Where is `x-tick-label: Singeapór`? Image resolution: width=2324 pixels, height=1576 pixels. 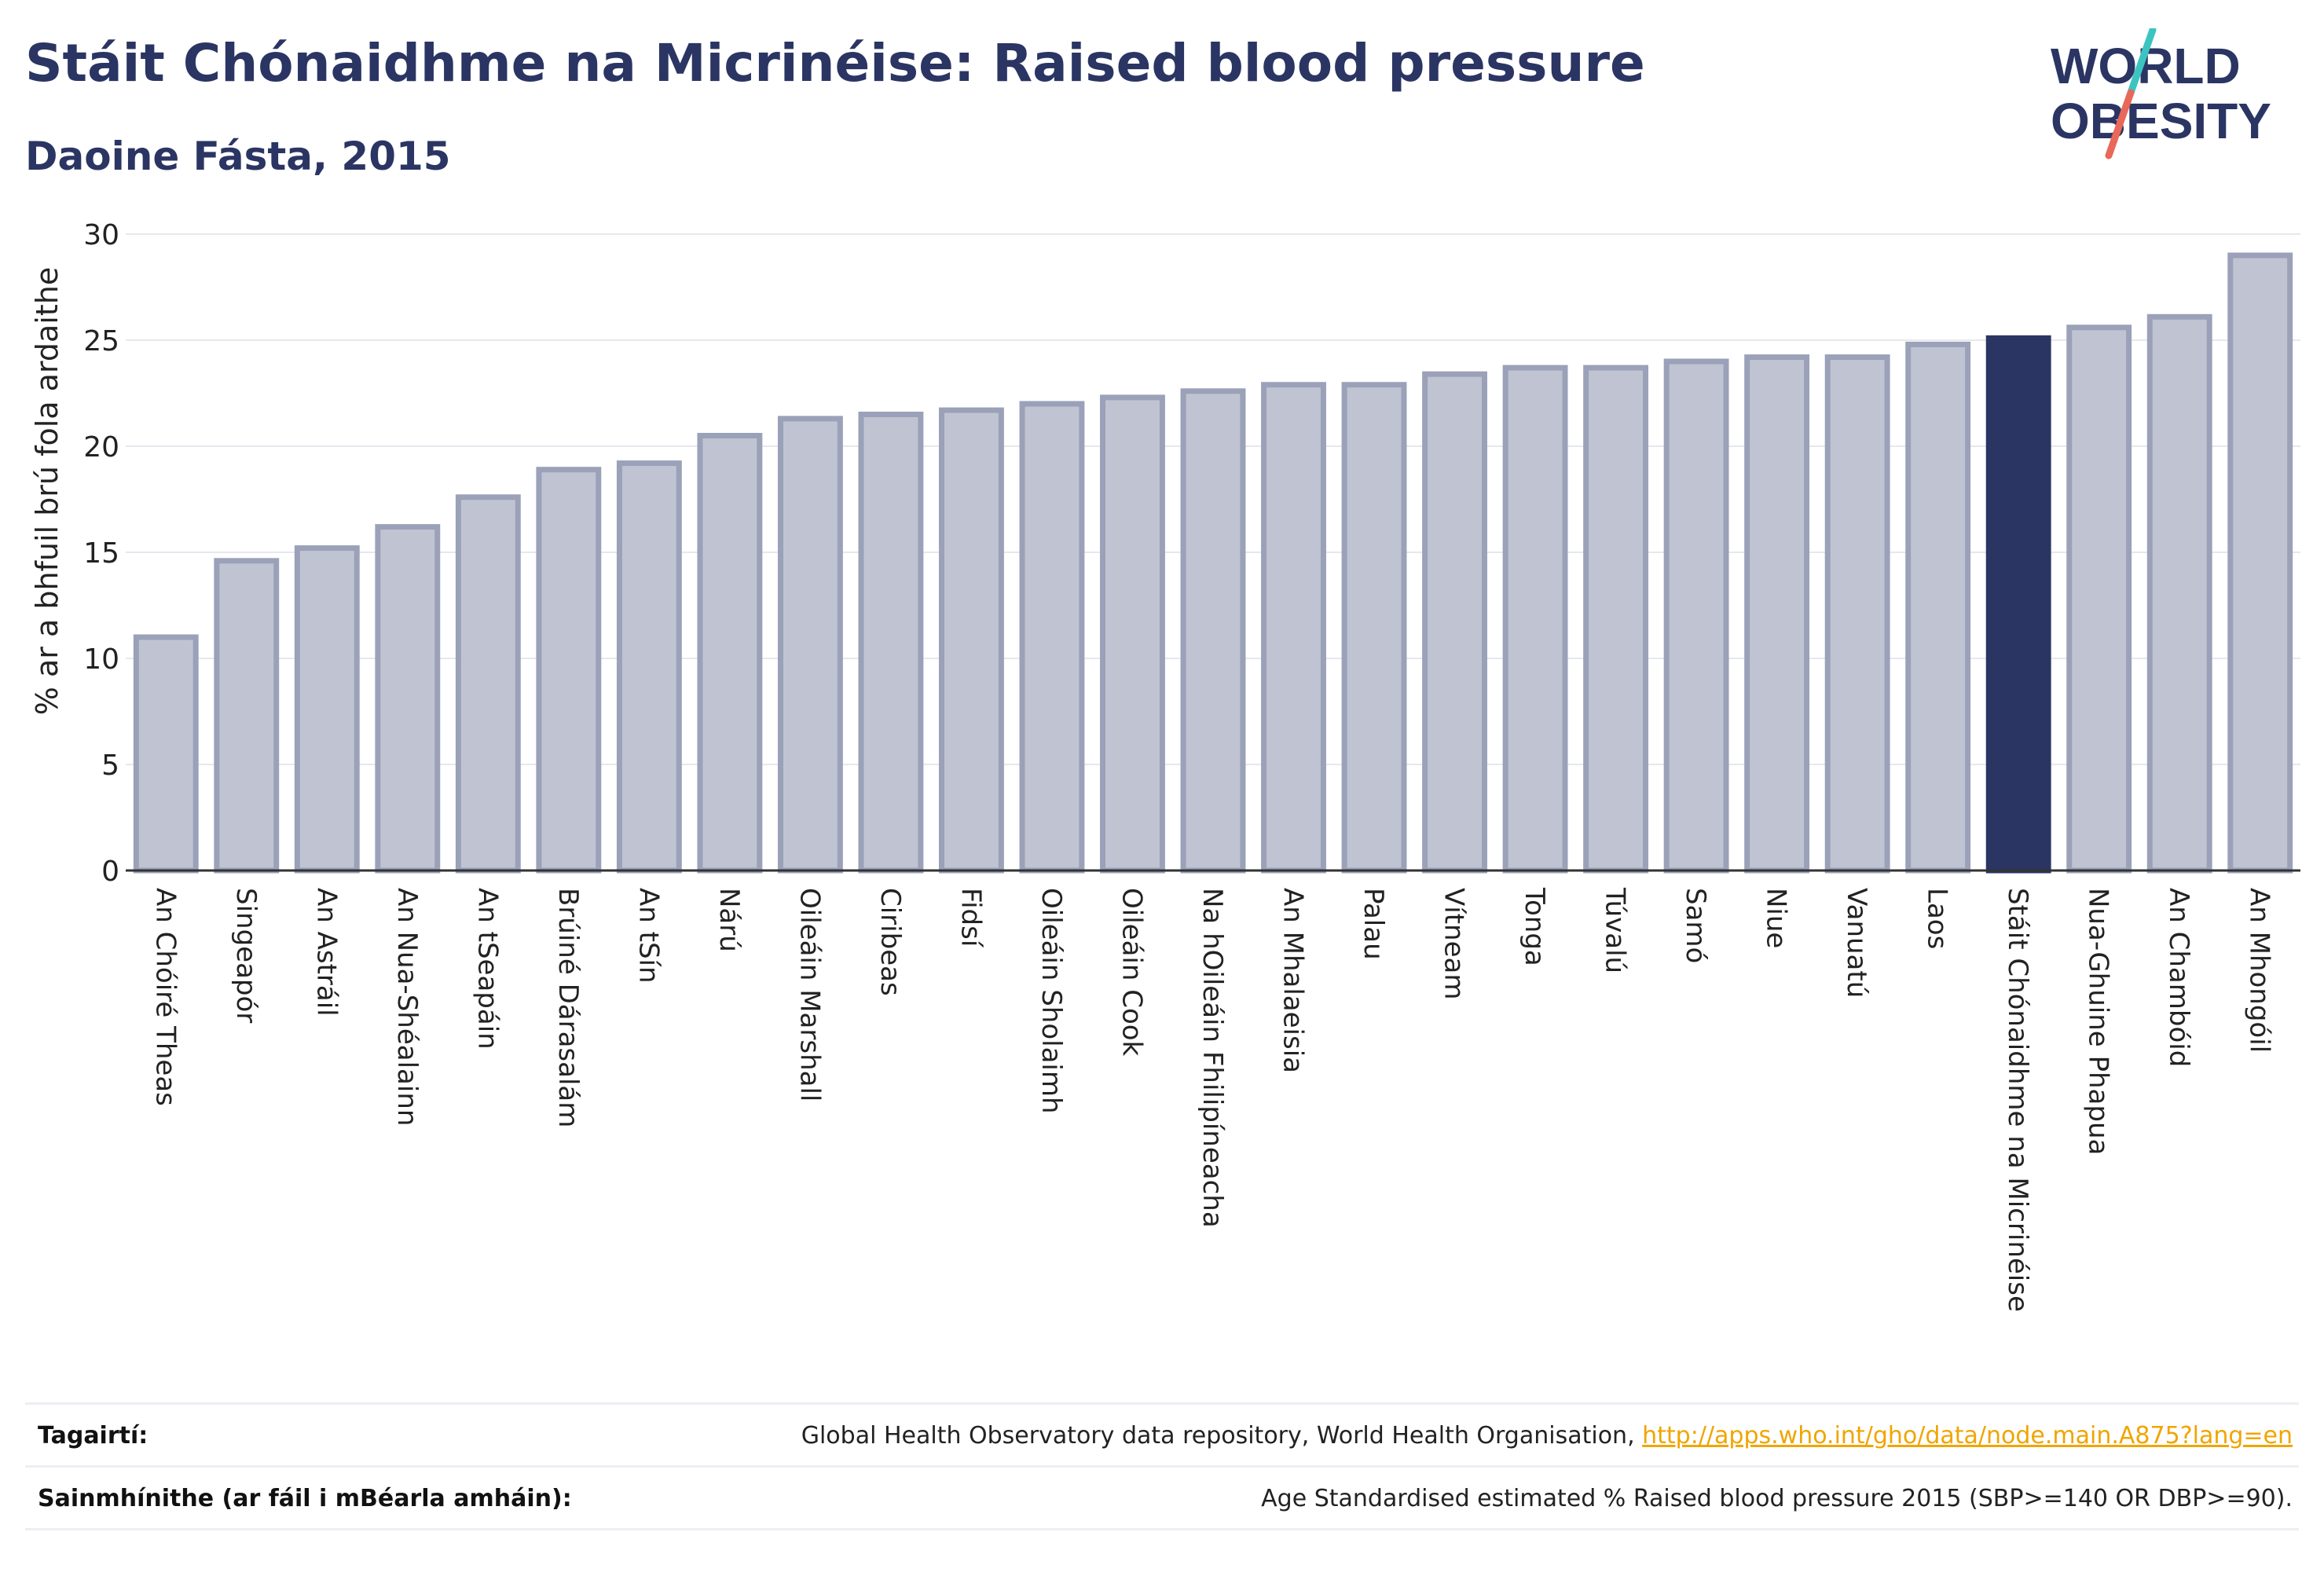
x-tick-label: Singeapór is located at coordinates (246, 955).